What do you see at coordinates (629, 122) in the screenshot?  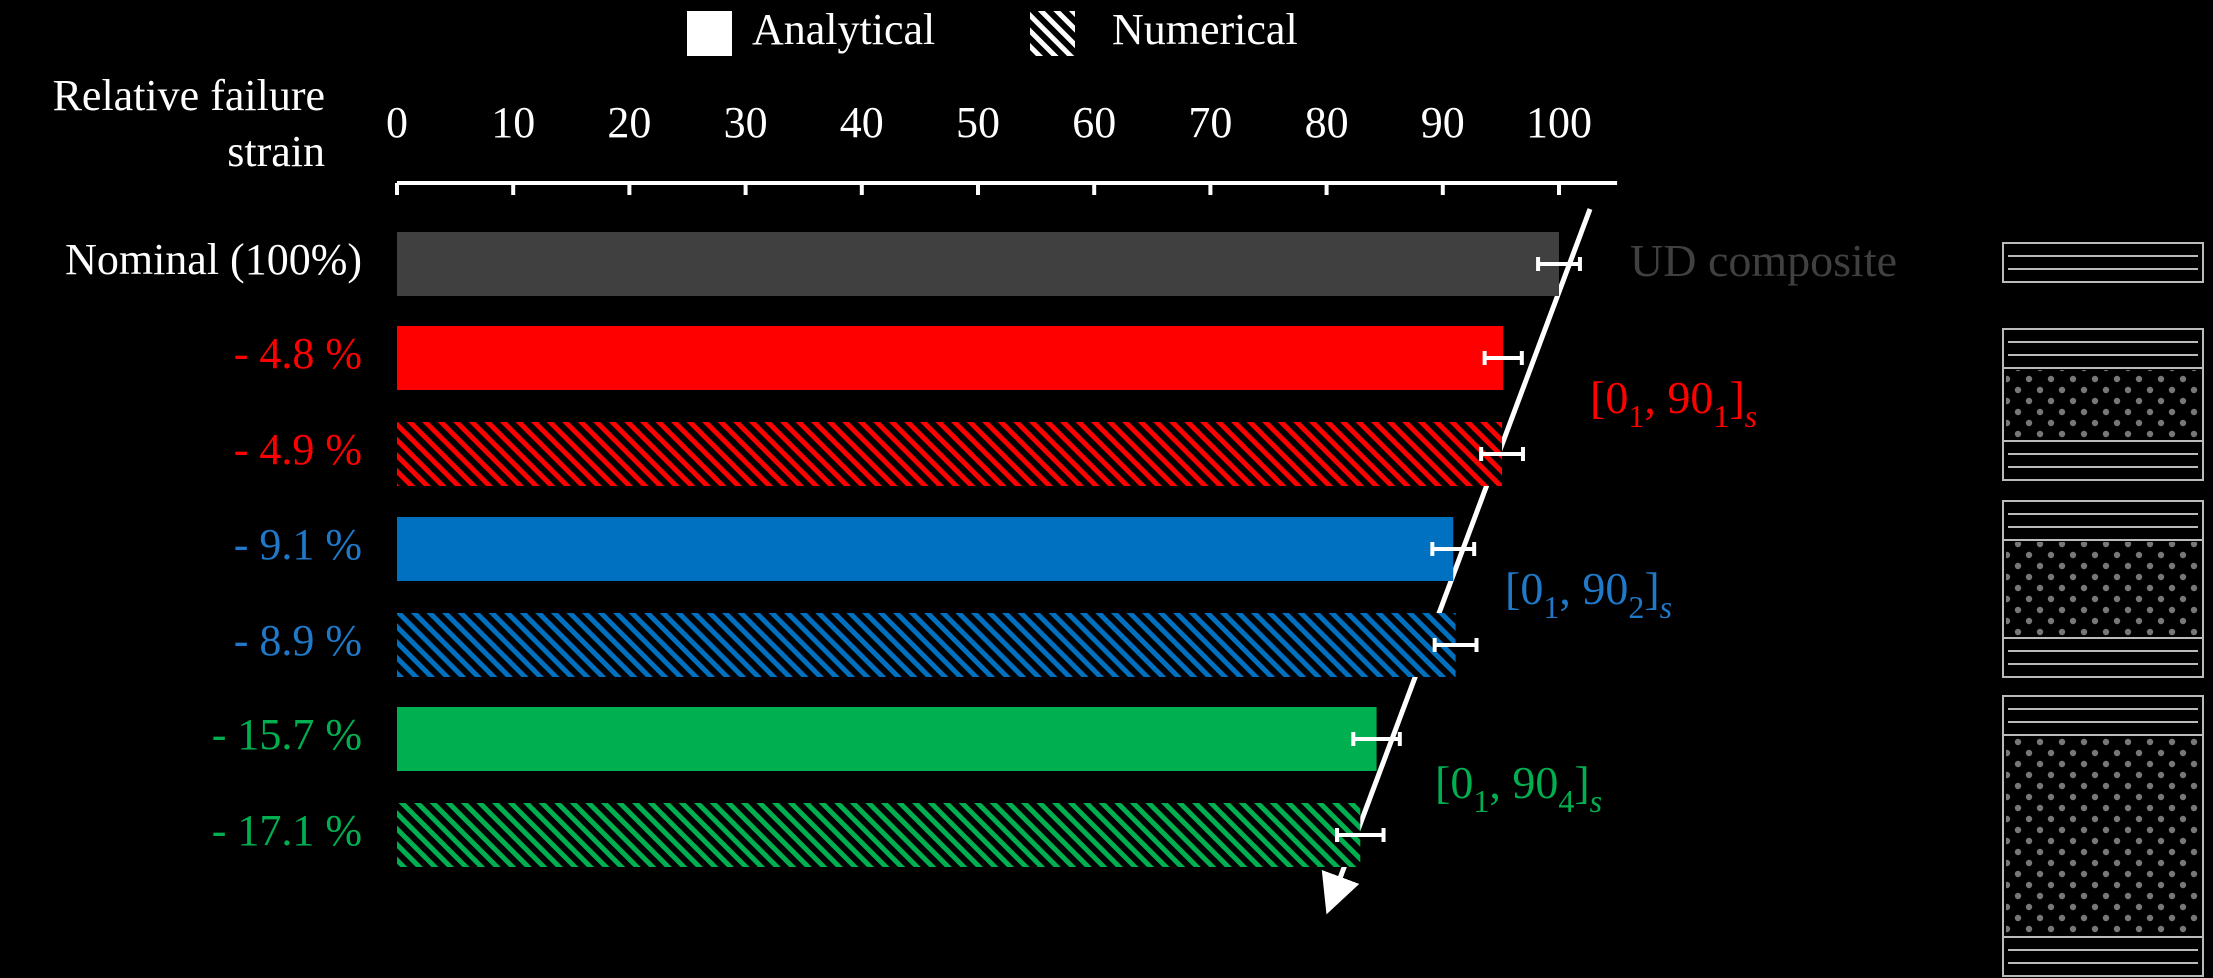 I see `x-tick-label: 20` at bounding box center [629, 122].